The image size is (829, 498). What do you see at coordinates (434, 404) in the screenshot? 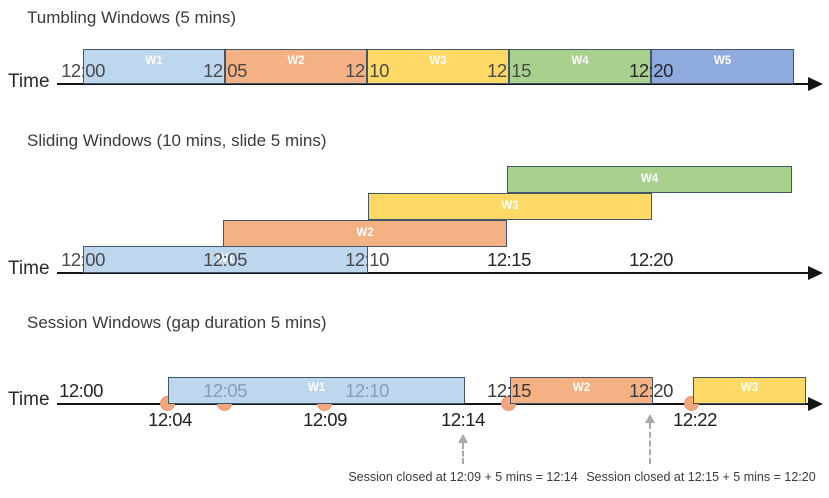
I see `session-time-axis` at bounding box center [434, 404].